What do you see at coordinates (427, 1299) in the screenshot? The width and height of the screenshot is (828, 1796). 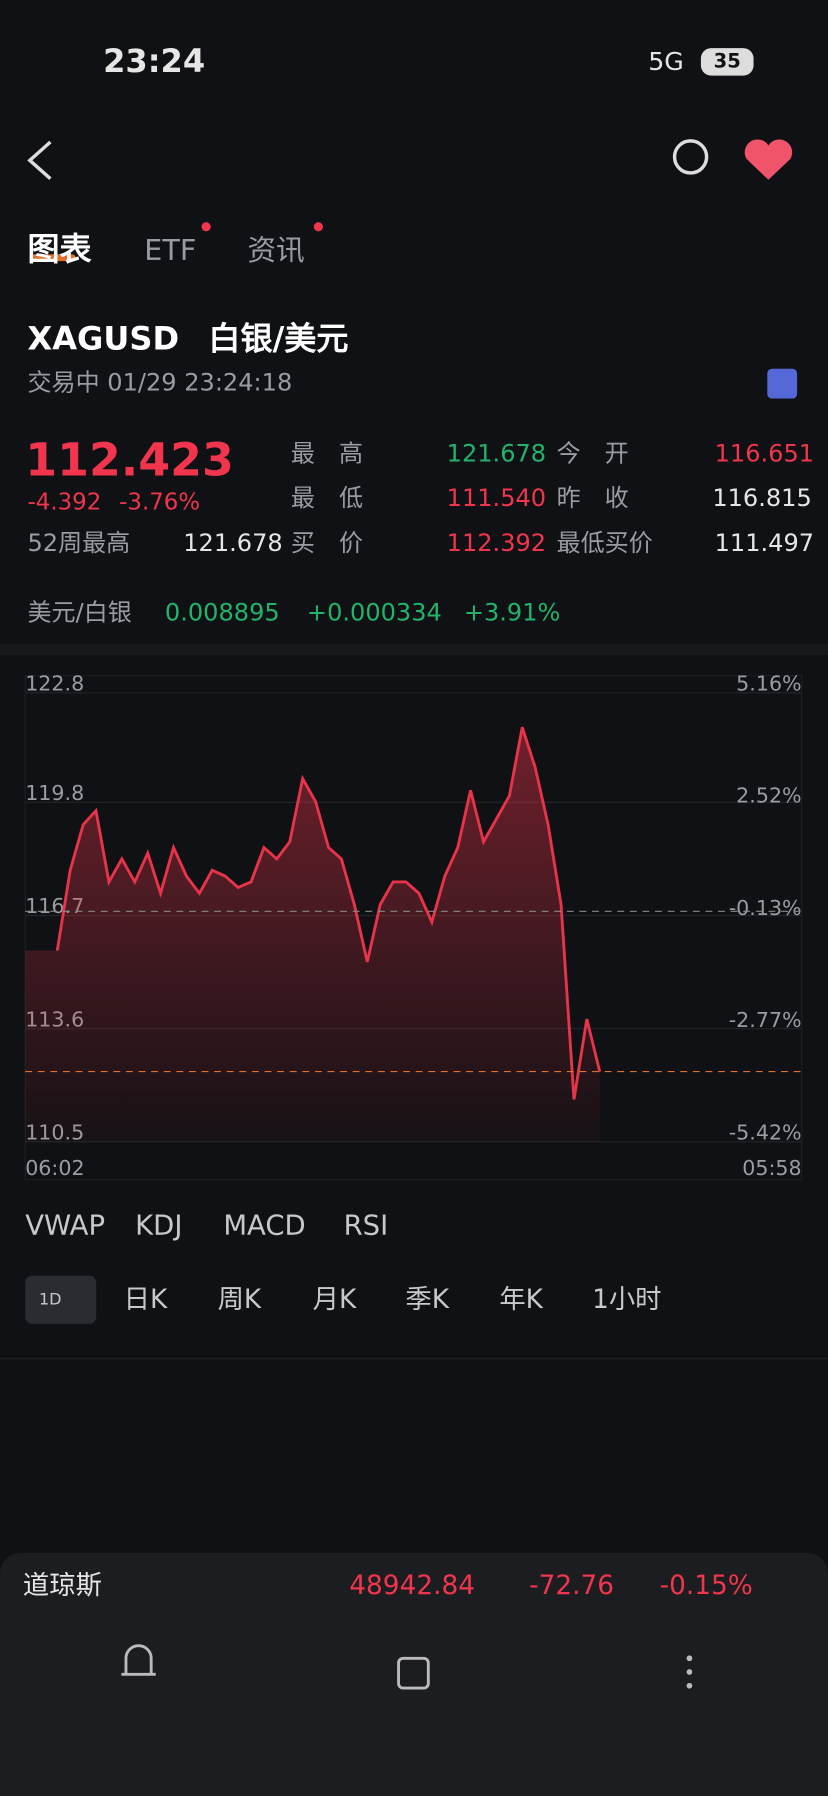 I see `period-tab: 季K` at bounding box center [427, 1299].